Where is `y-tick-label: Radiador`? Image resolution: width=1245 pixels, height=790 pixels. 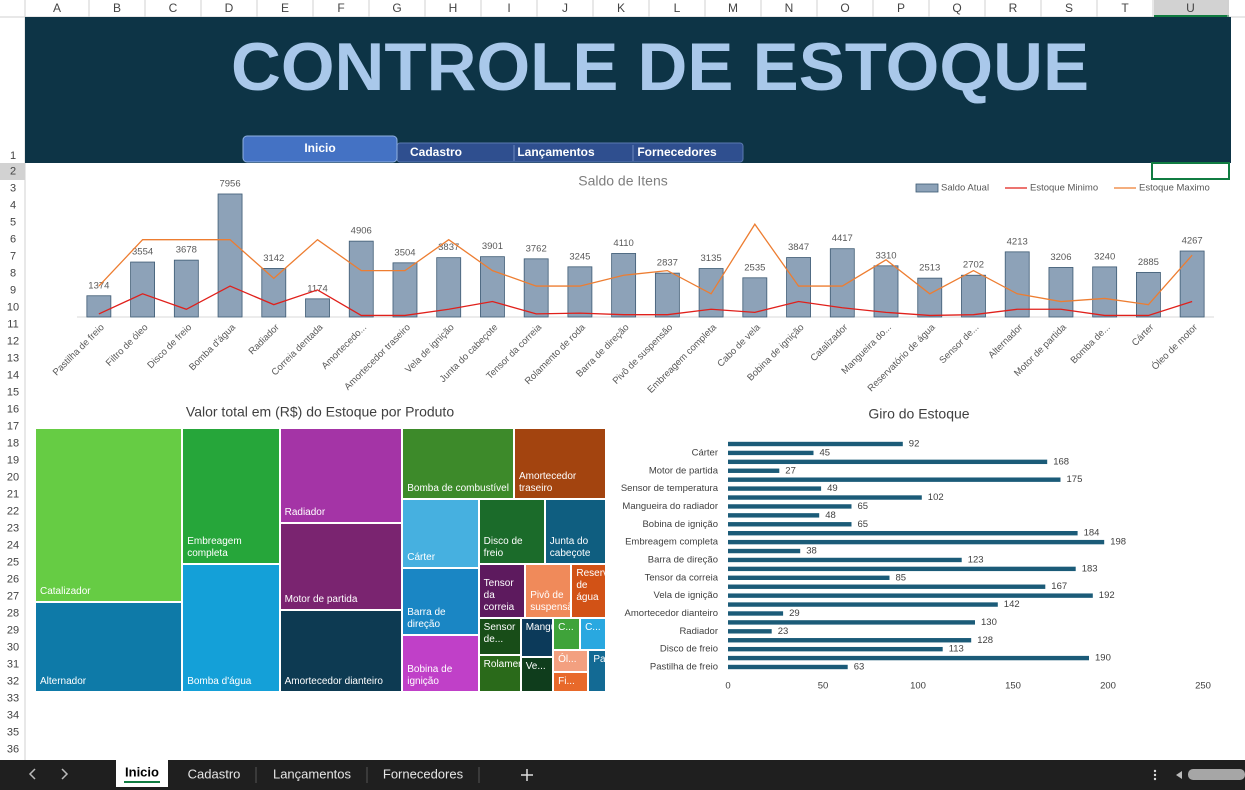
y-tick-label: Radiador is located at coordinates (698, 631).